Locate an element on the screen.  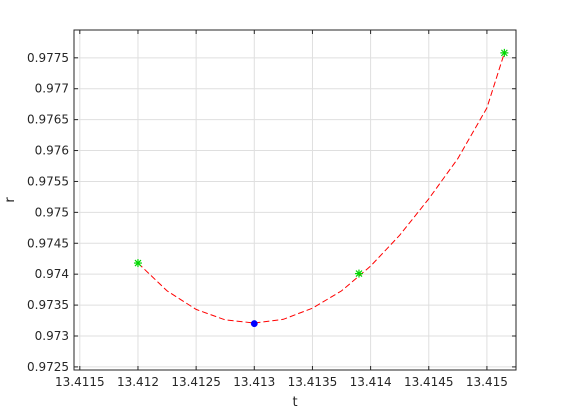
y-tick-label: 0.9775 is located at coordinates (48, 58).